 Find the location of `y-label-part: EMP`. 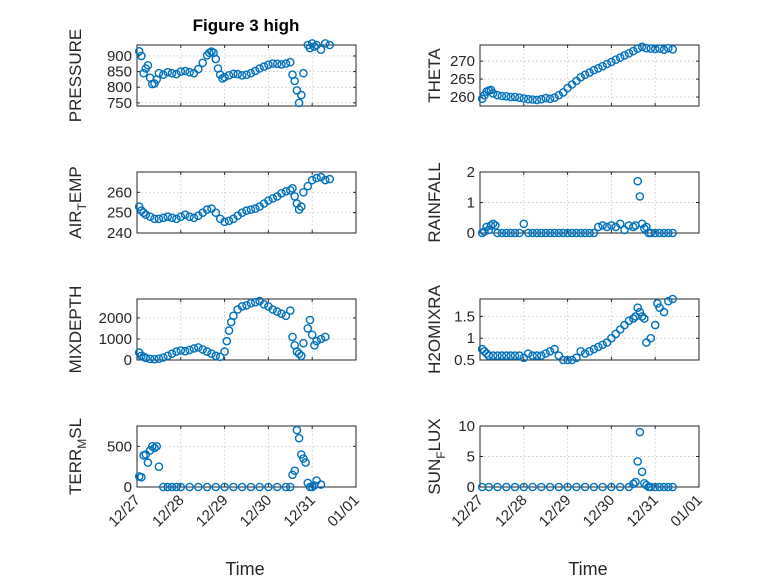

y-label-part: EMP is located at coordinates (75, 184).